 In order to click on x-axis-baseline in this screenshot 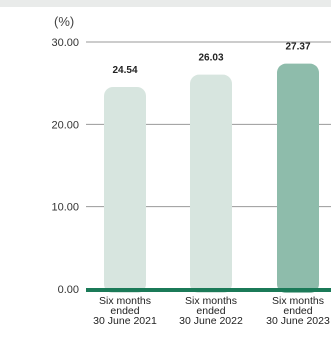, I will do `click(208, 290)`.